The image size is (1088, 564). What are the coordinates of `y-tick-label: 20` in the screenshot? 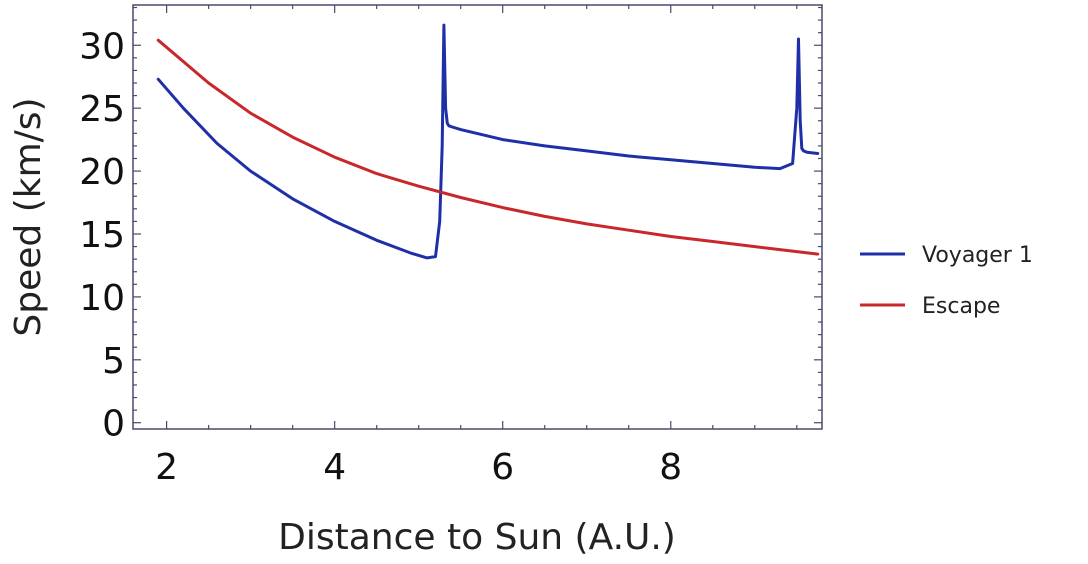 It's located at (102, 172).